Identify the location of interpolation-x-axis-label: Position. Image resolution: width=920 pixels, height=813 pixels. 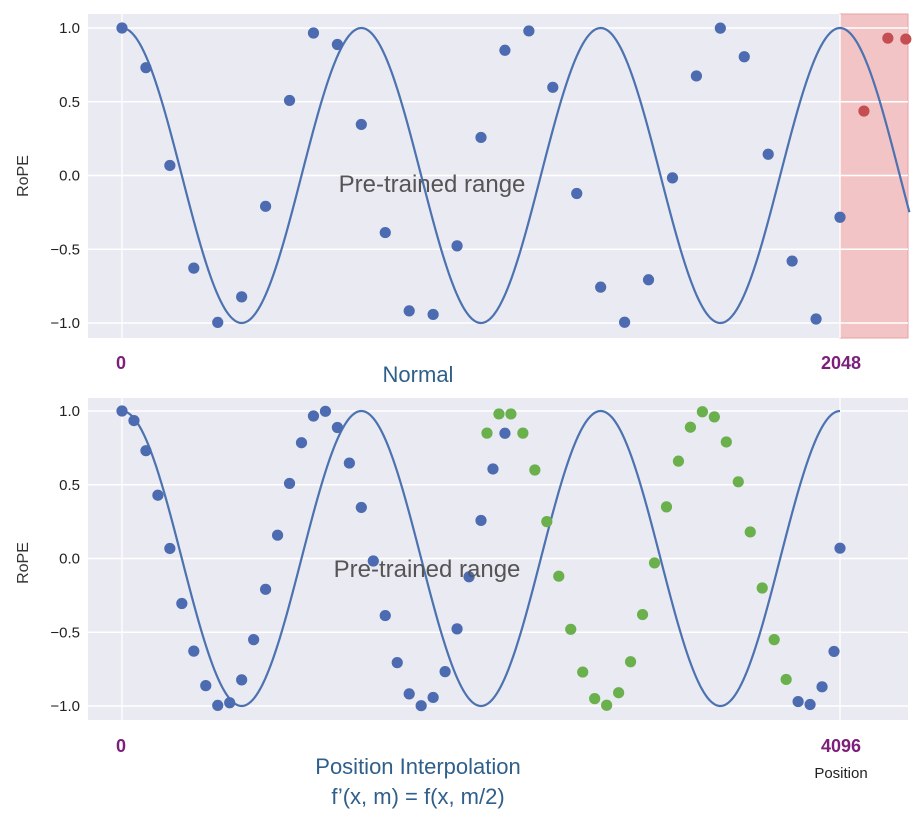
(840, 773).